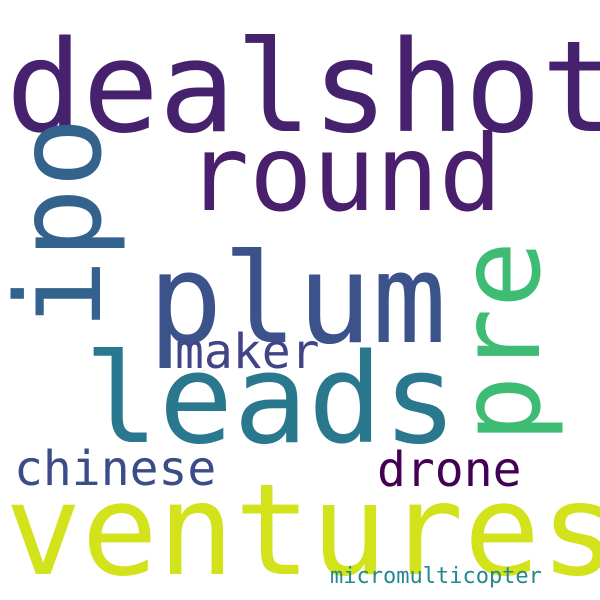 Image resolution: width=600 pixels, height=600 pixels. I want to click on word-plum: plum, so click(297, 300).